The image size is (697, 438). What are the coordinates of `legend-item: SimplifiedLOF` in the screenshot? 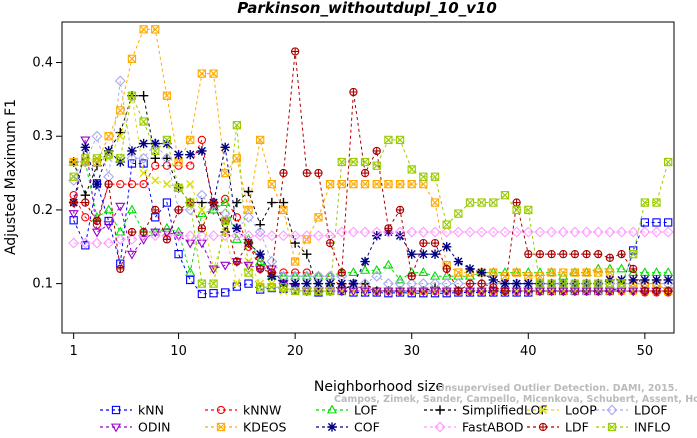 It's located at (486, 410).